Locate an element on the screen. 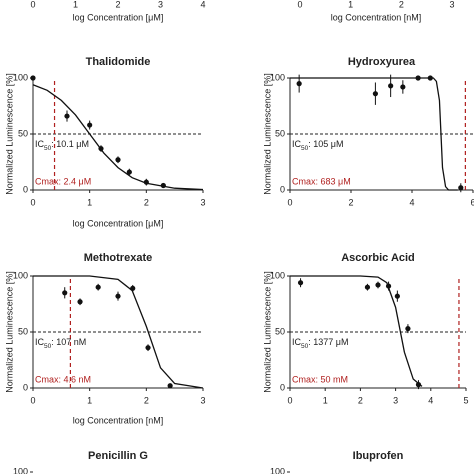  cmax-label: Cmax: 50 mM is located at coordinates (320, 380).